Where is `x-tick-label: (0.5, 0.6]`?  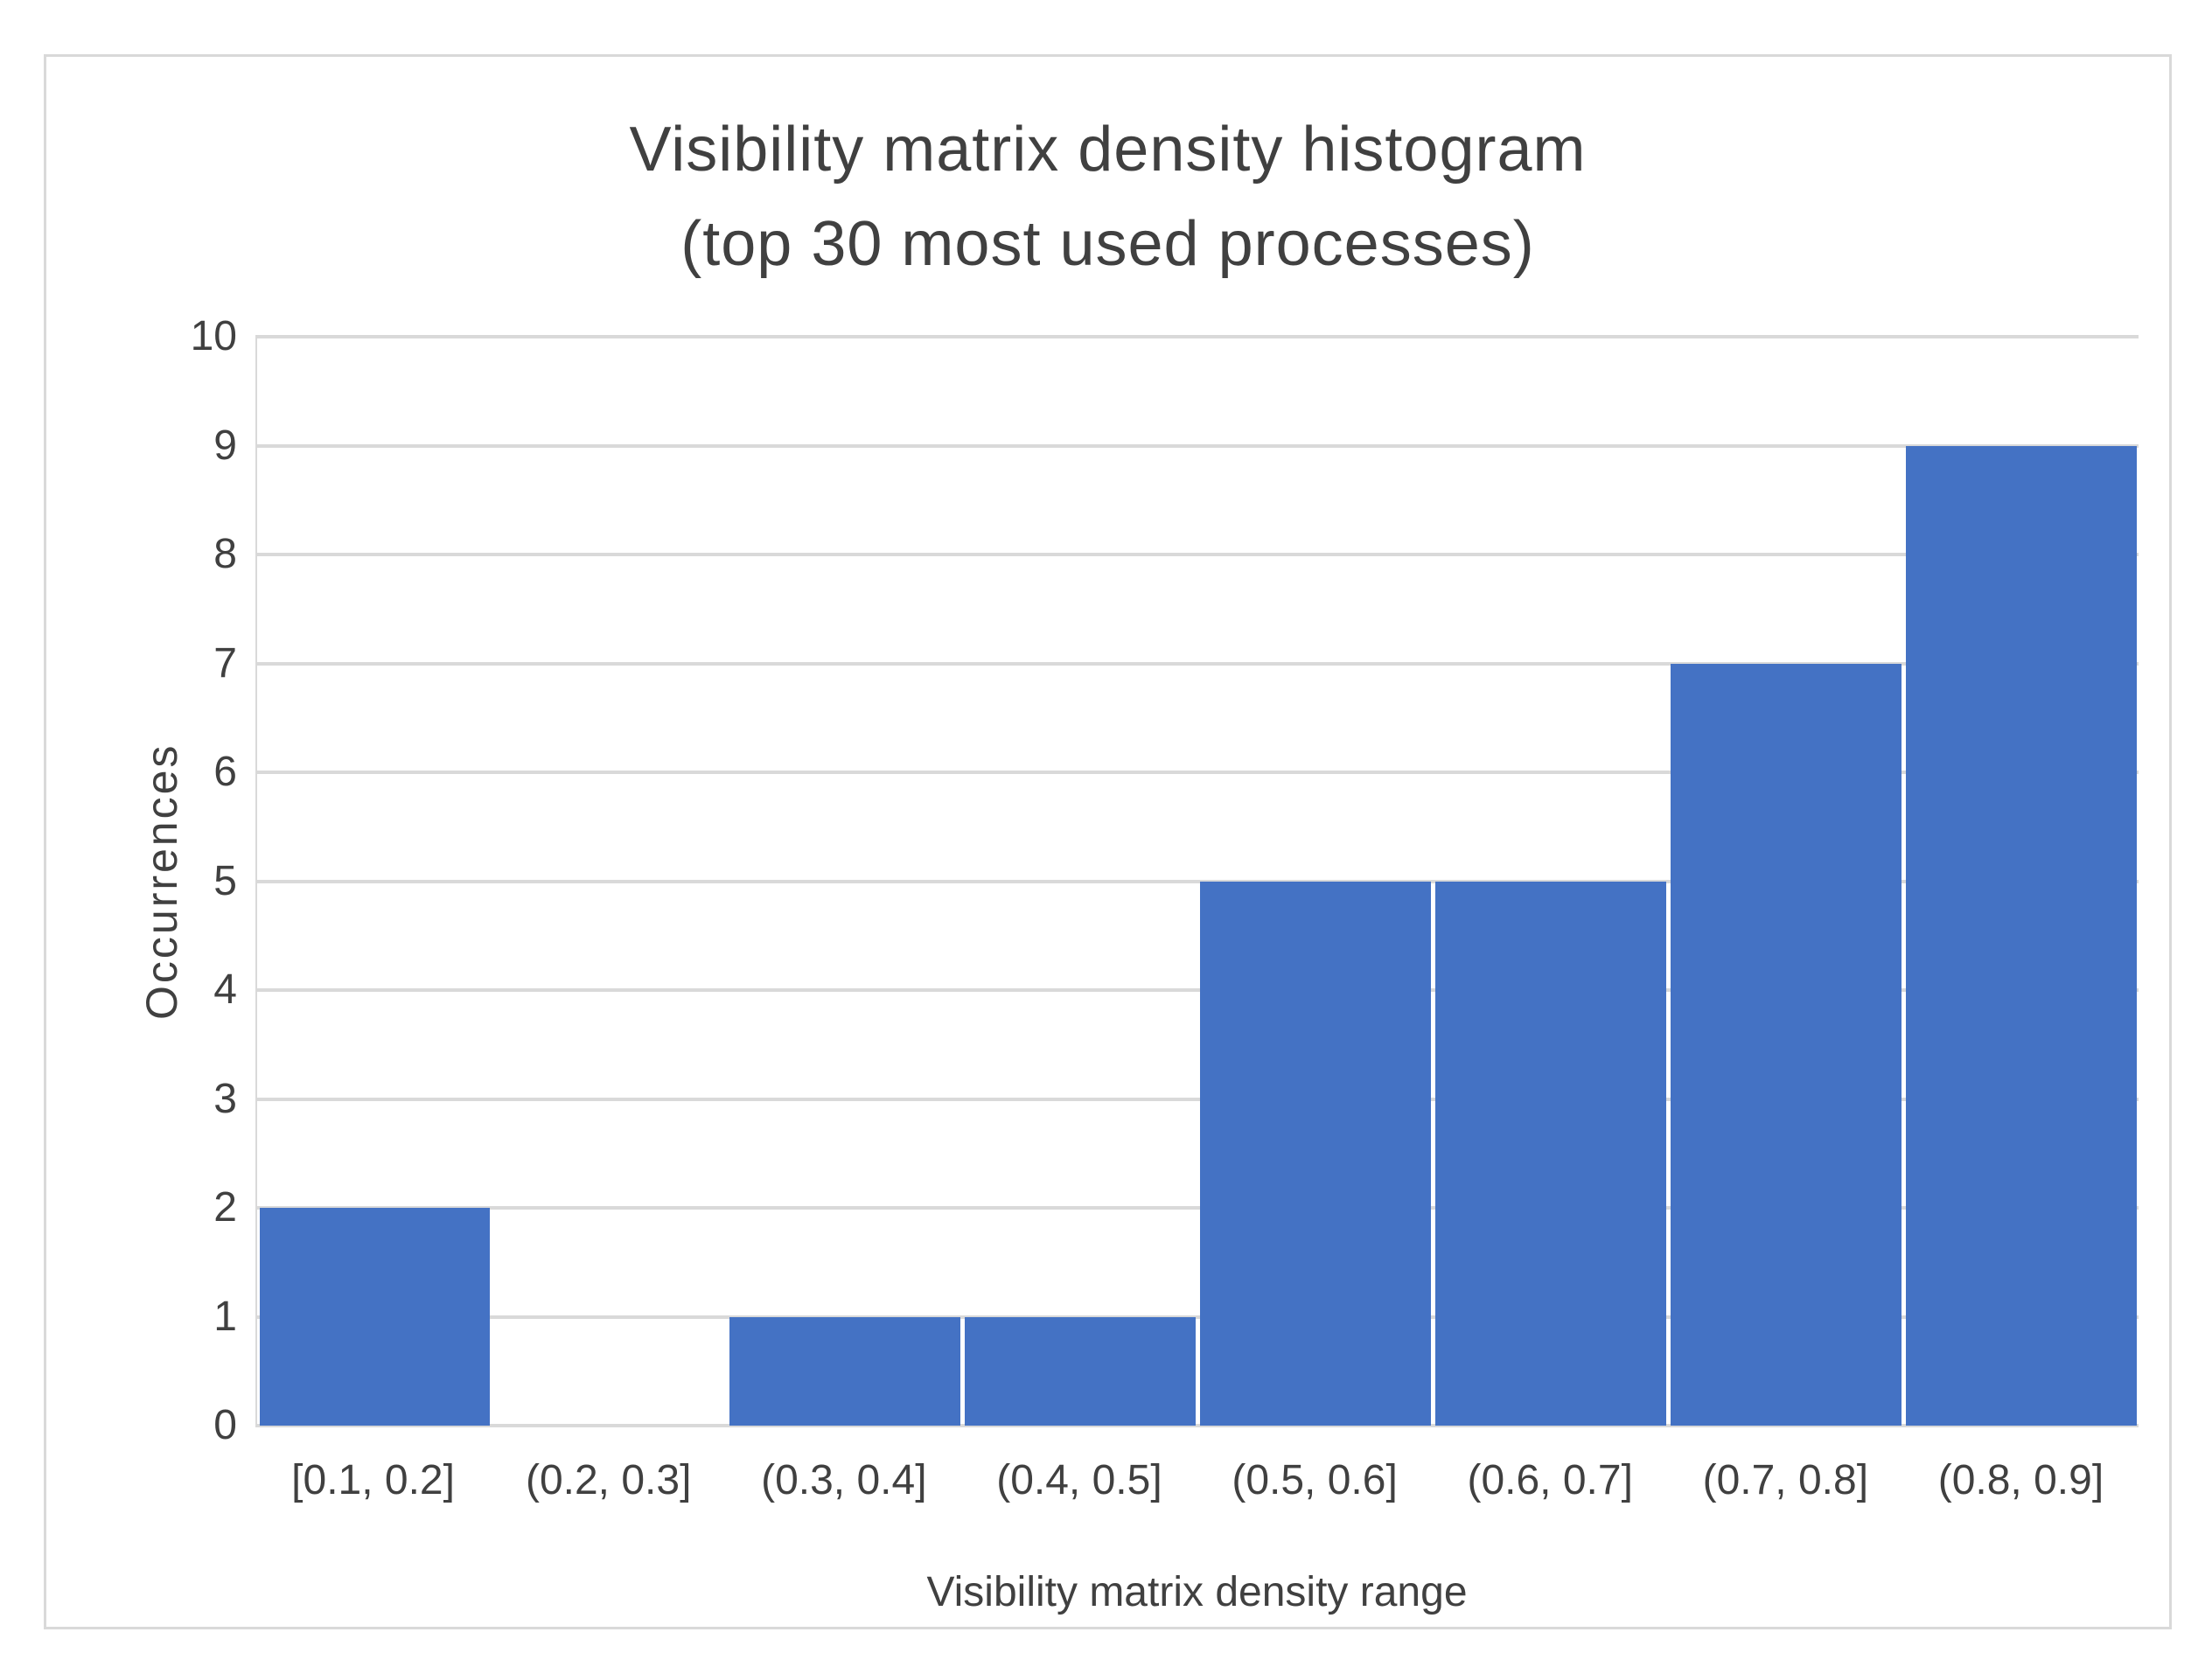
x-tick-label: (0.5, 0.6] is located at coordinates (1315, 1480).